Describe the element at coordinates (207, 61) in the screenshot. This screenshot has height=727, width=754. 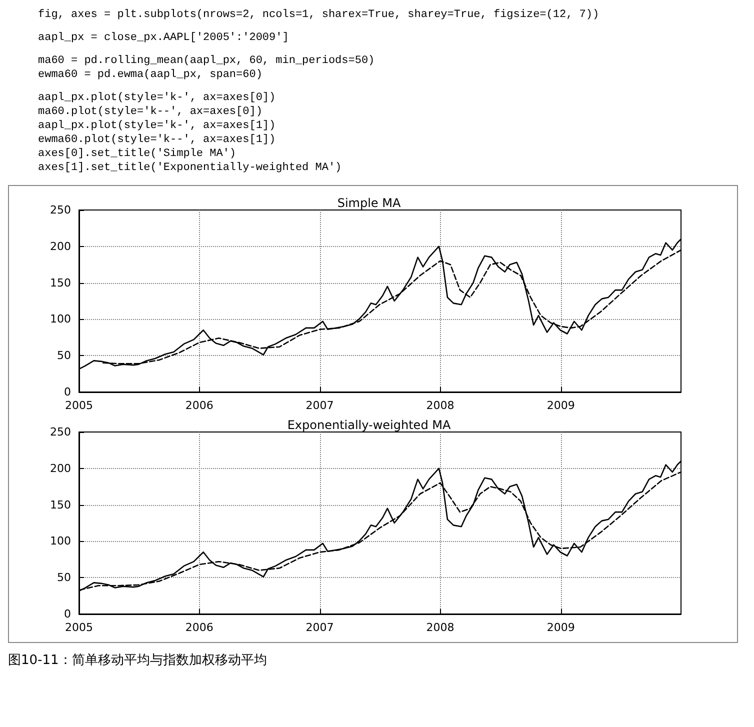
I see `text: ma60 = pd.rolling_mean(aapl_px, 60, min_periods=50)` at that location.